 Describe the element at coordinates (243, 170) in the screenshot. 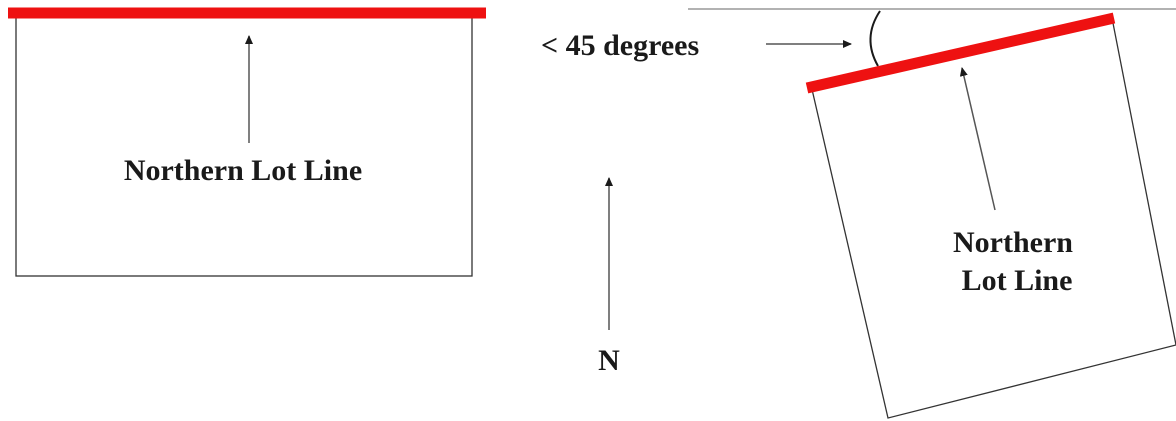

I see `left-lot-label: Northern Lot Line` at that location.